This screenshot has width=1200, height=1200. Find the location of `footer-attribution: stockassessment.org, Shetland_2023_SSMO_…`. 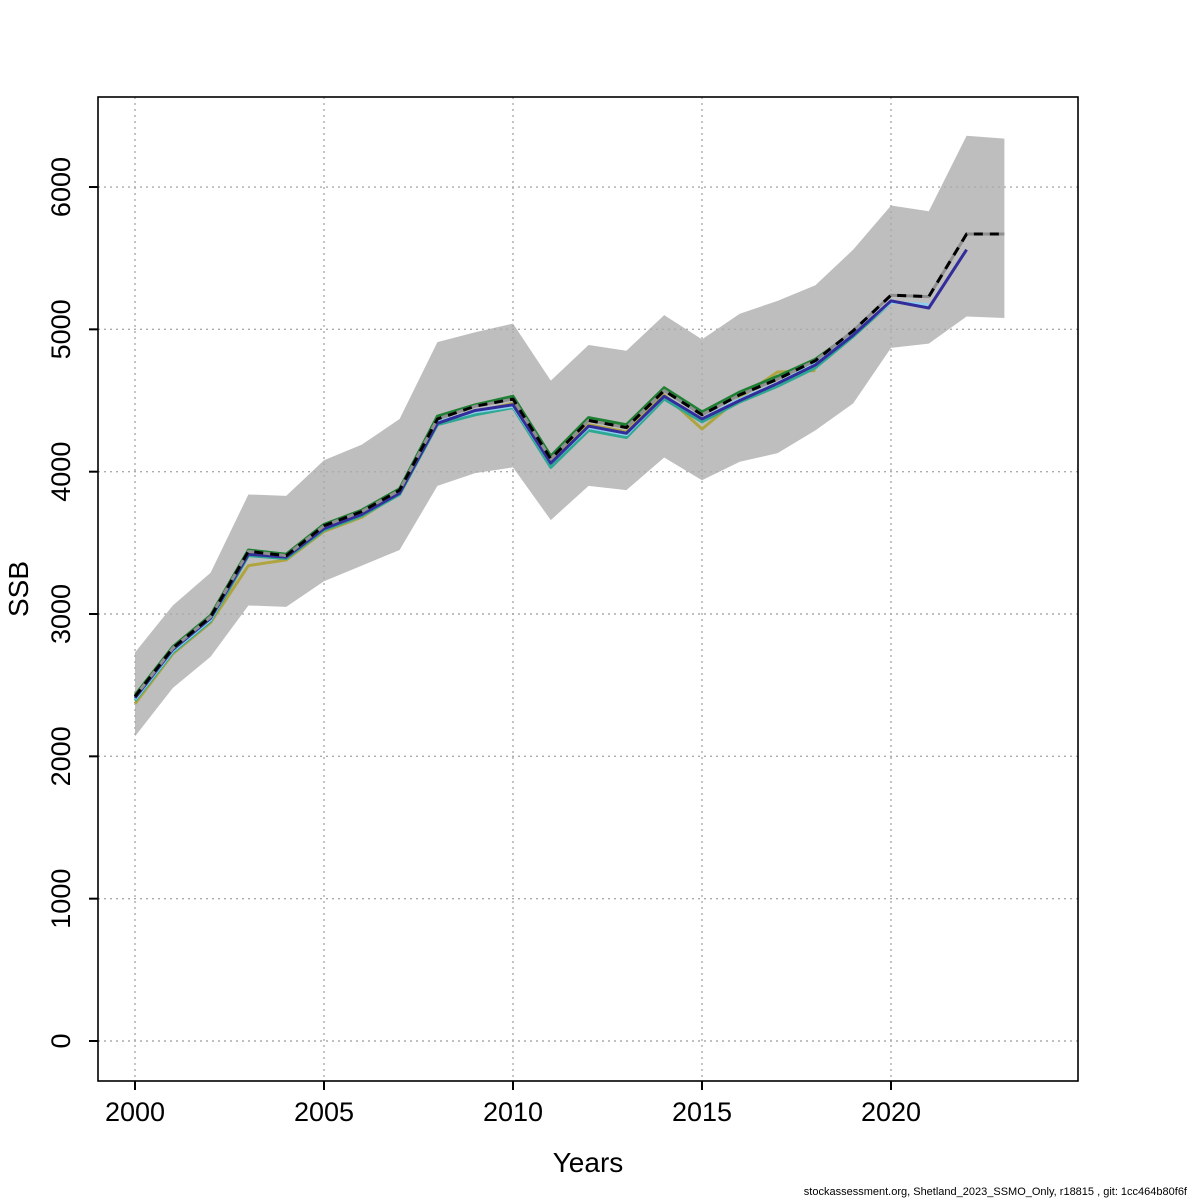

footer-attribution: stockassessment.org, Shetland_2023_SSMO_… is located at coordinates (996, 1192).